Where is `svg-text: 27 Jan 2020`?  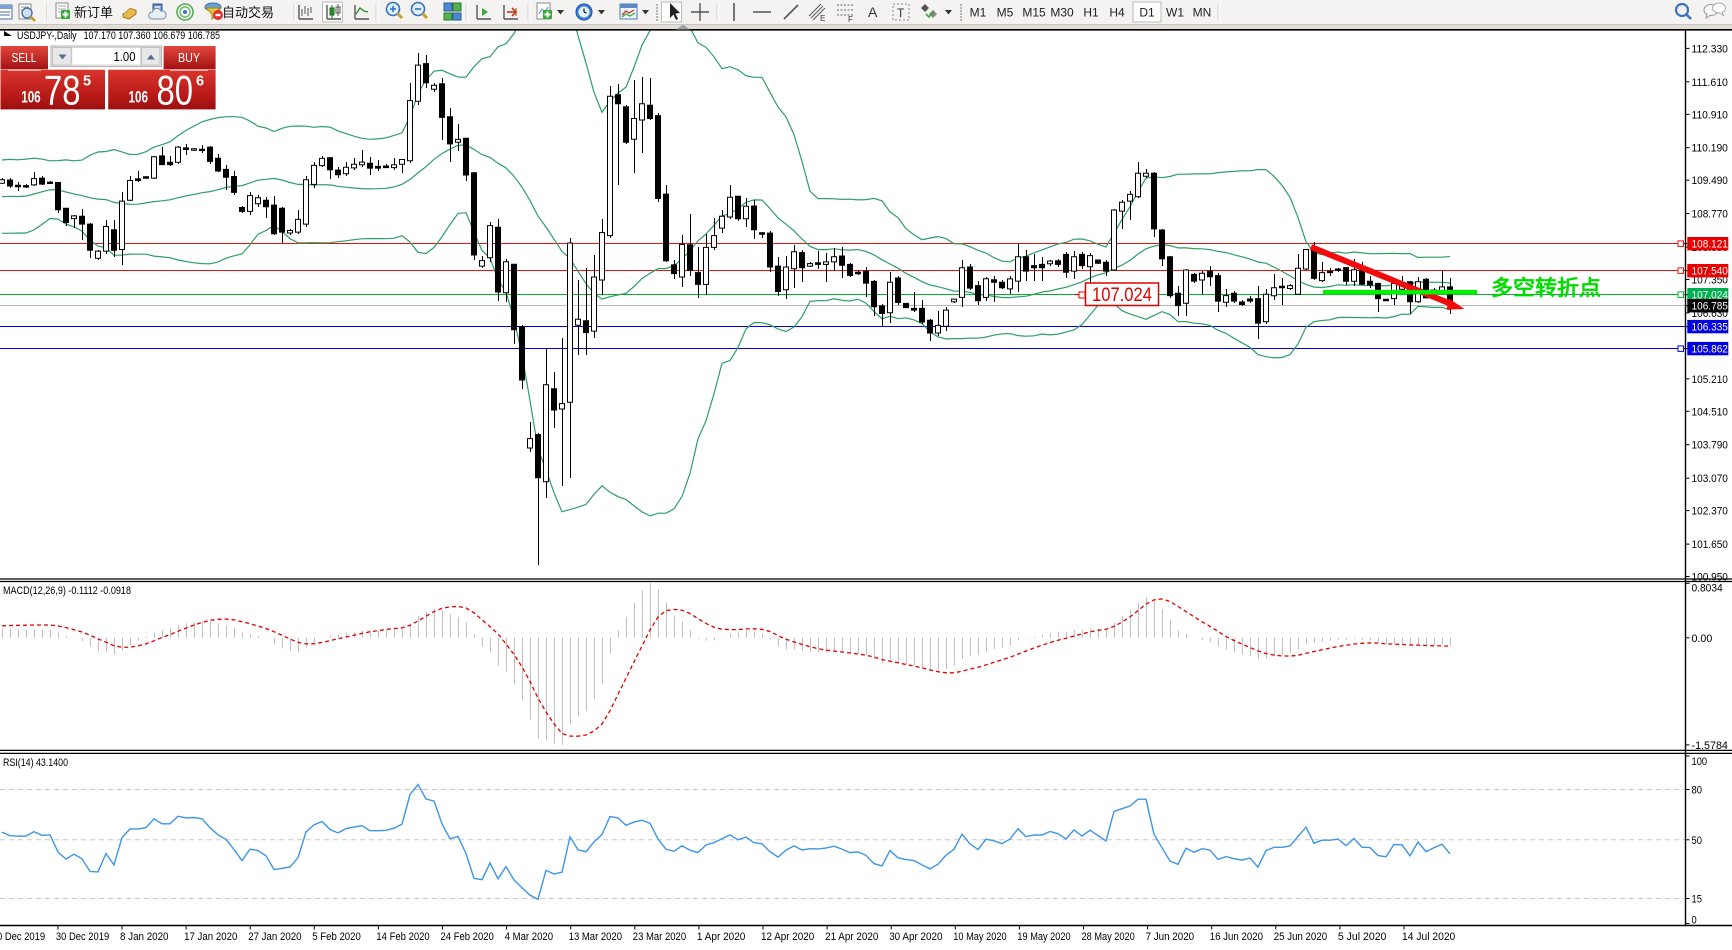
svg-text: 27 Jan 2020 is located at coordinates (274, 937).